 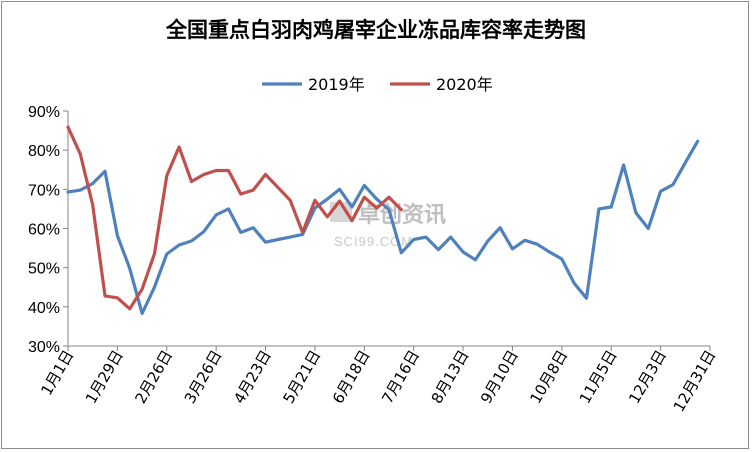 What do you see at coordinates (44, 151) in the screenshot?
I see `y-tick-label: 80%` at bounding box center [44, 151].